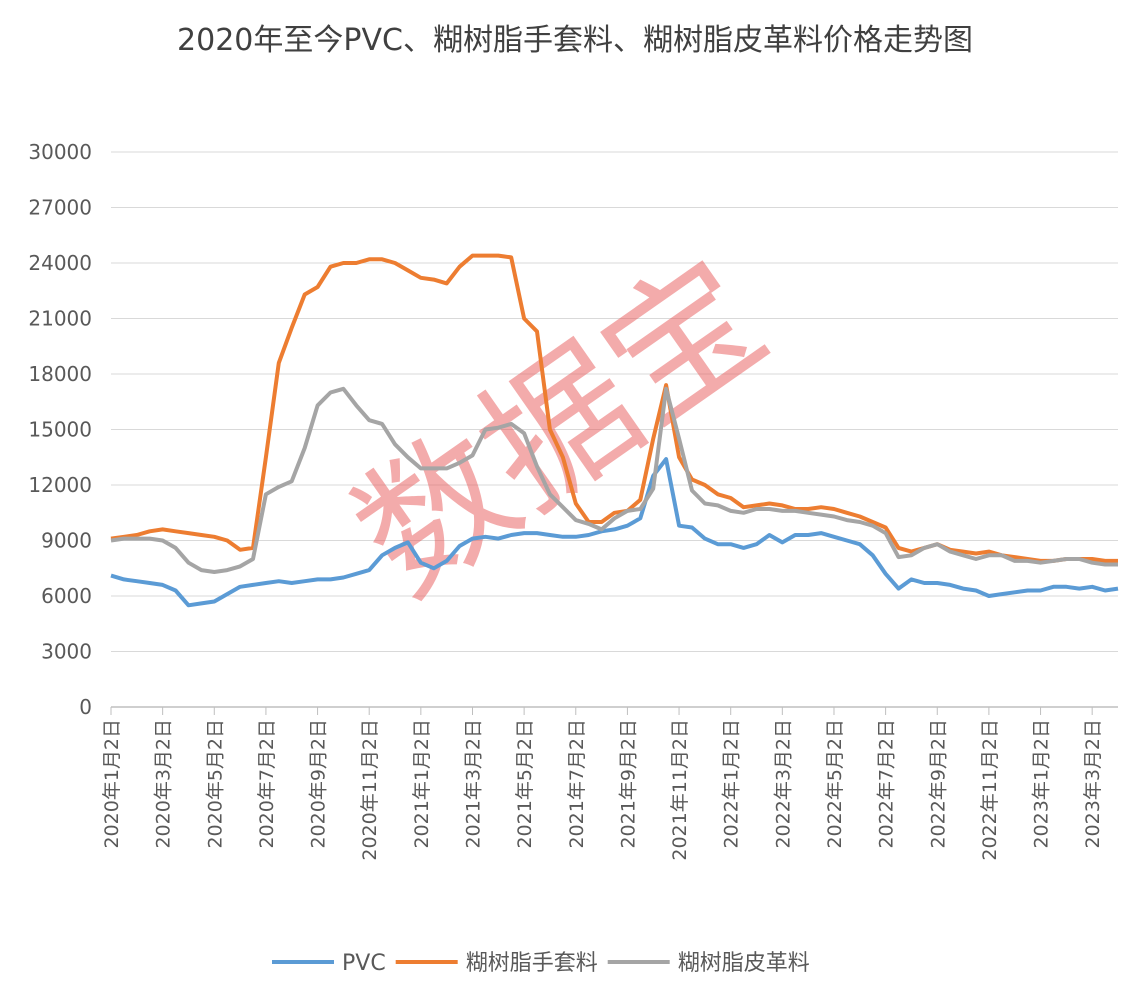  What do you see at coordinates (60, 374) in the screenshot?
I see `y-tick-label: 18000` at bounding box center [60, 374].